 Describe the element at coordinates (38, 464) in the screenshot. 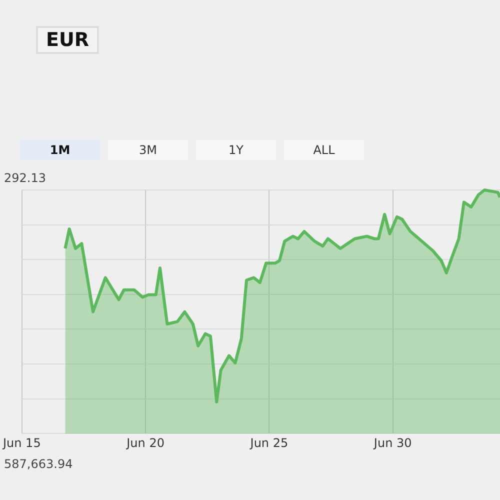

I see `text: 587,663.94` at that location.